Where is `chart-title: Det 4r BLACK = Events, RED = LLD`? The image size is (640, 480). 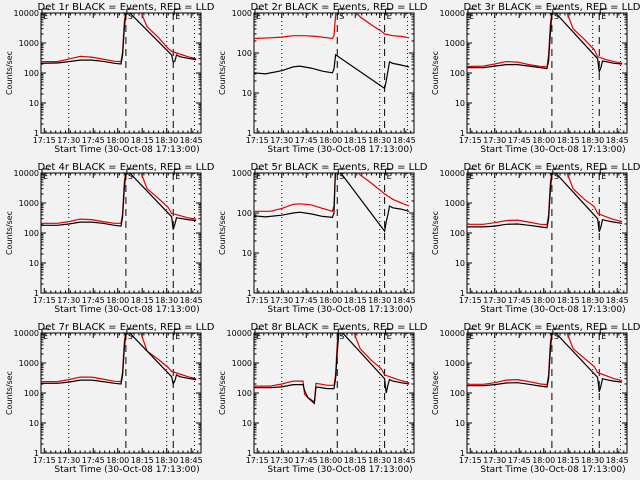 chart-title: Det 4r BLACK = Events, RED = LLD is located at coordinates (126, 167).